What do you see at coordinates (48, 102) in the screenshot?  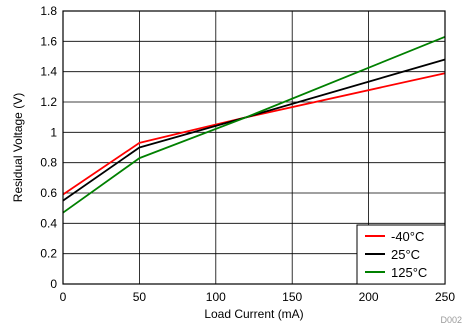 I see `y-tick-label: 1.2` at bounding box center [48, 102].